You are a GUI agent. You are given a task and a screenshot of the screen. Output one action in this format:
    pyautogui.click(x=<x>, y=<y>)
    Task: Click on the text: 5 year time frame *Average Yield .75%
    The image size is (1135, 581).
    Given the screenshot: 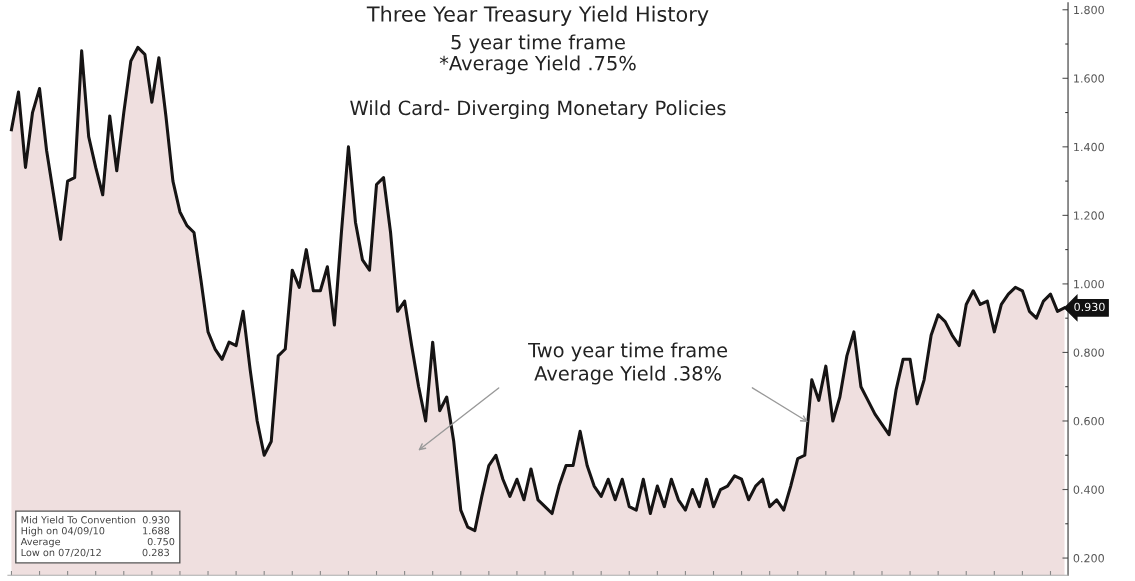 What is the action you would take?
    pyautogui.click(x=537, y=54)
    